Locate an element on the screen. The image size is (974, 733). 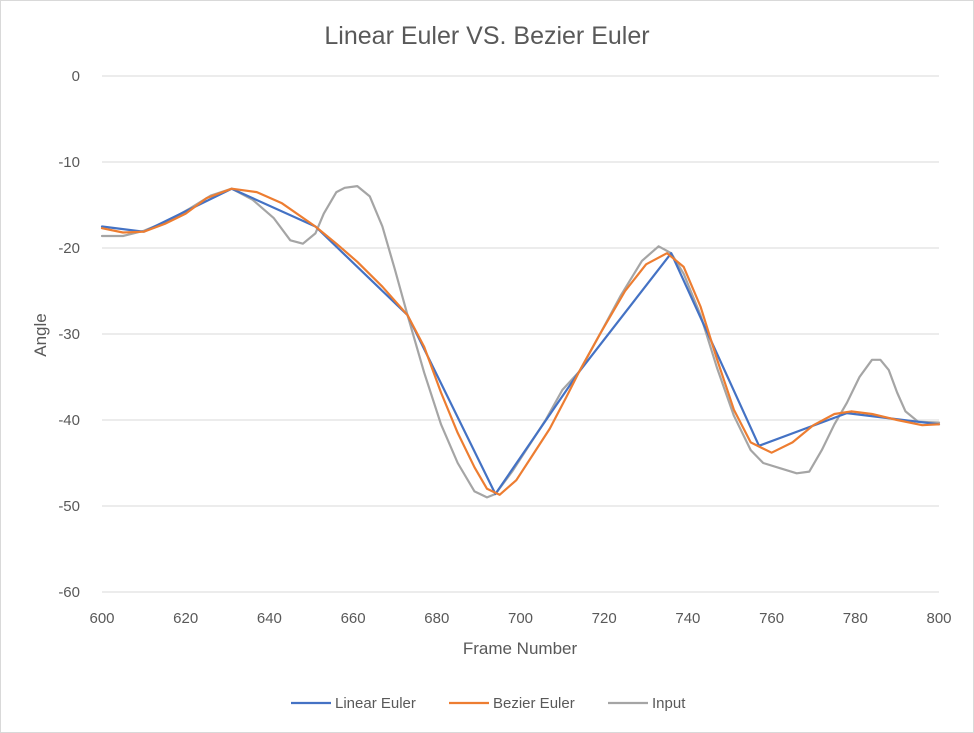
x-tick-label: 780 is located at coordinates (855, 618).